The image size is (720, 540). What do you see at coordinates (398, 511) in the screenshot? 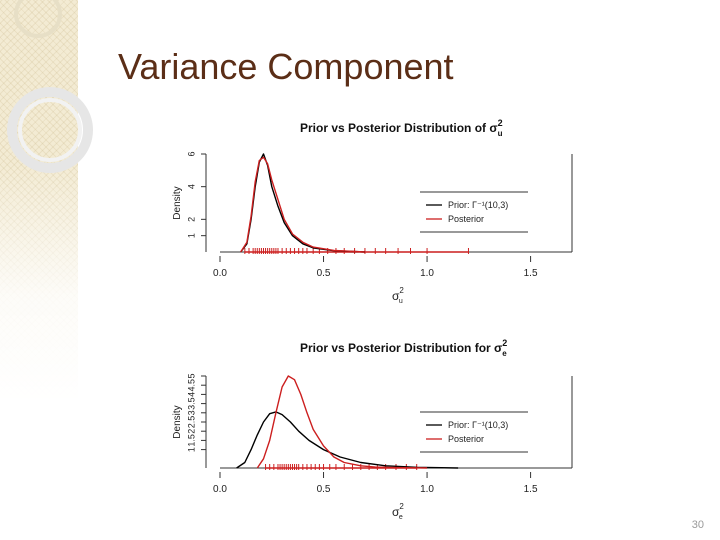
I see `x-axis-label: σ2 e` at bounding box center [398, 511].